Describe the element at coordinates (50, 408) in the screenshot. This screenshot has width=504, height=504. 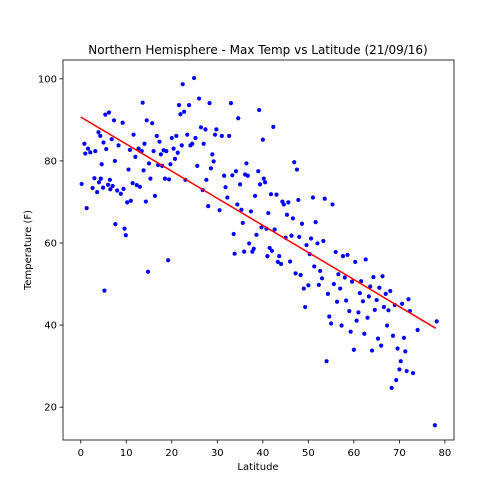
I see `y-tick-label: 20` at that location.